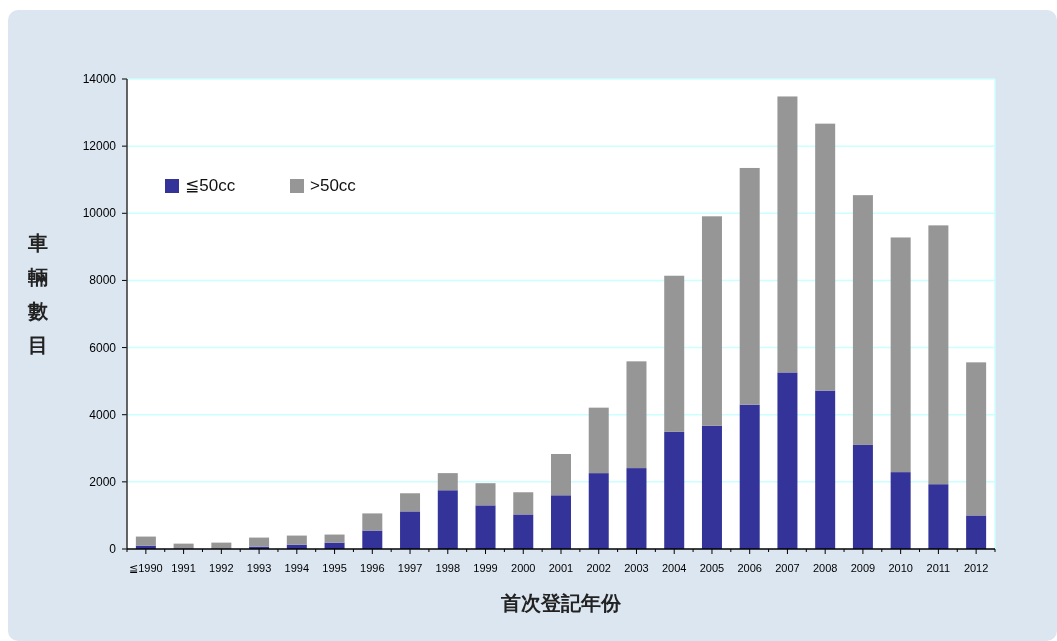  I want to click on x-tick-label: 2001, so click(561, 568).